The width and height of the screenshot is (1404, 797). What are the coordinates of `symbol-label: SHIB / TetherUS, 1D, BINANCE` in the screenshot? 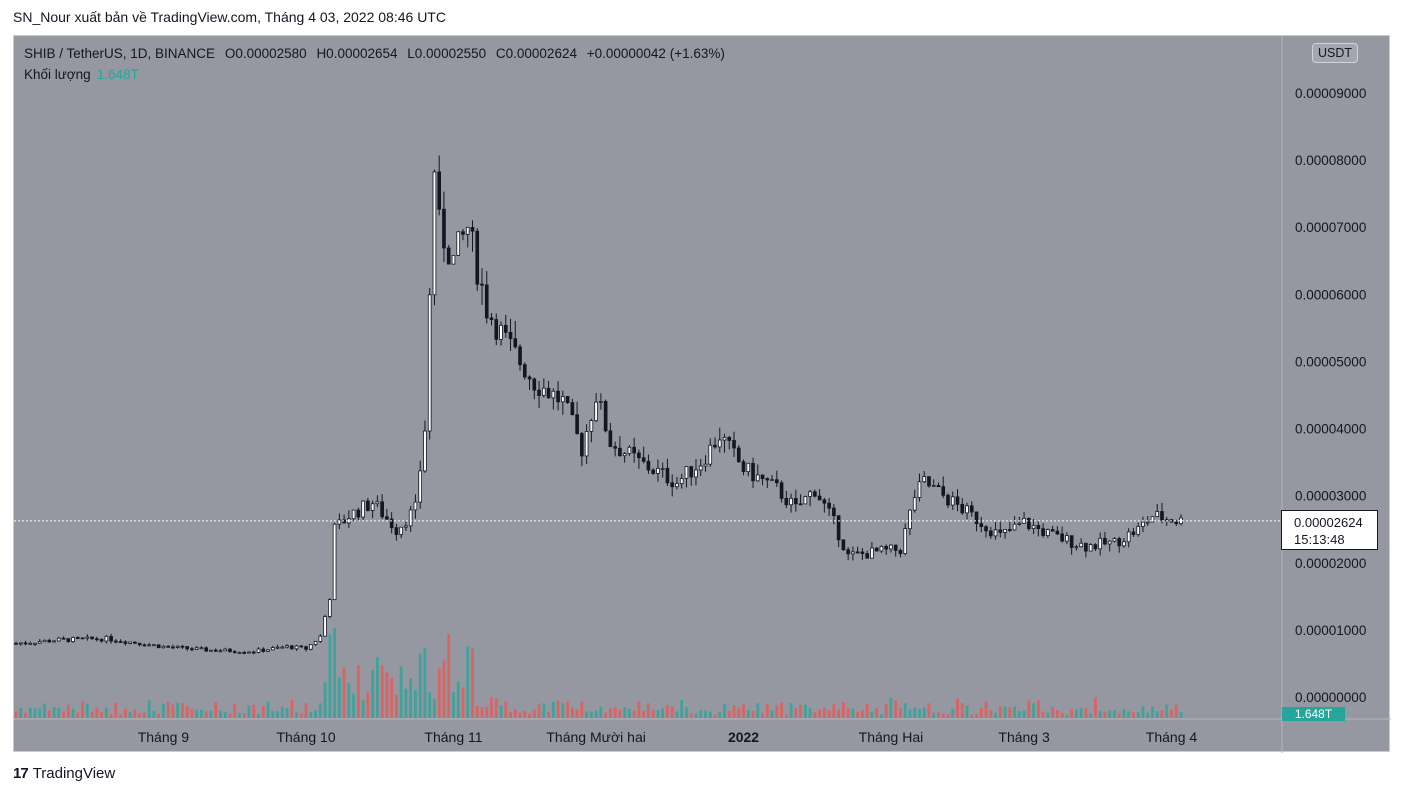 It's located at (120, 53).